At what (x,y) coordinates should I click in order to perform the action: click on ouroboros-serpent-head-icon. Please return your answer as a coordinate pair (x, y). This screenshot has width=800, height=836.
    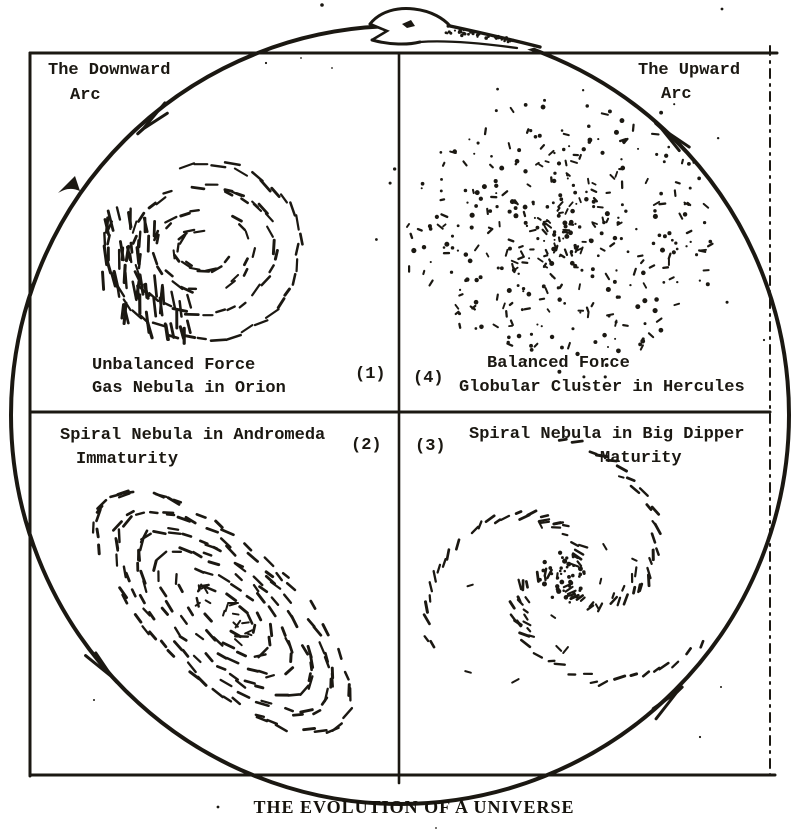
    Looking at the image, I should click on (455, 29).